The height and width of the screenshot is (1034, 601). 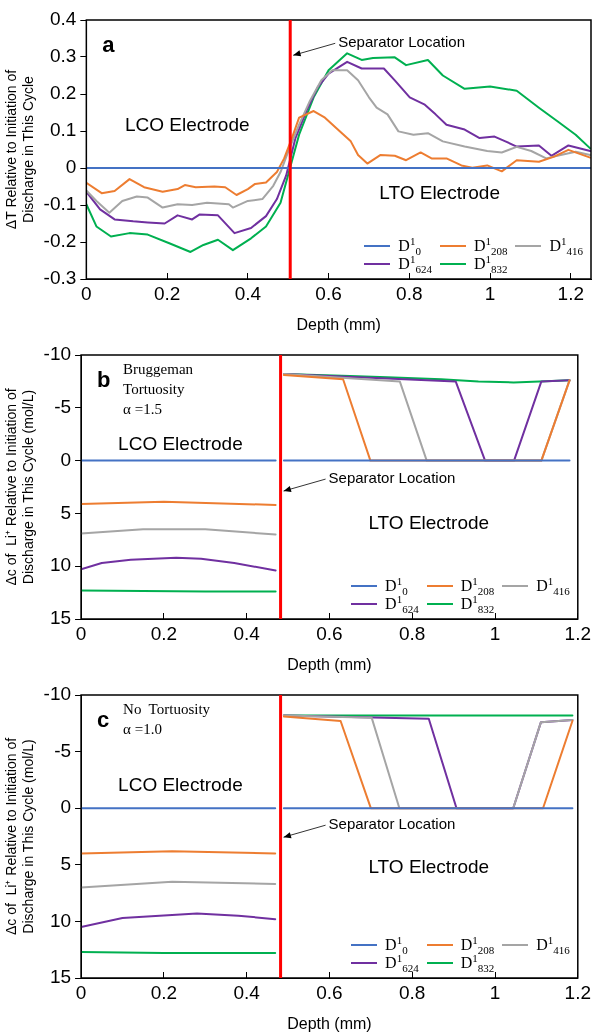 What do you see at coordinates (60, 278) in the screenshot?
I see `y-tick-label: -0.3` at bounding box center [60, 278].